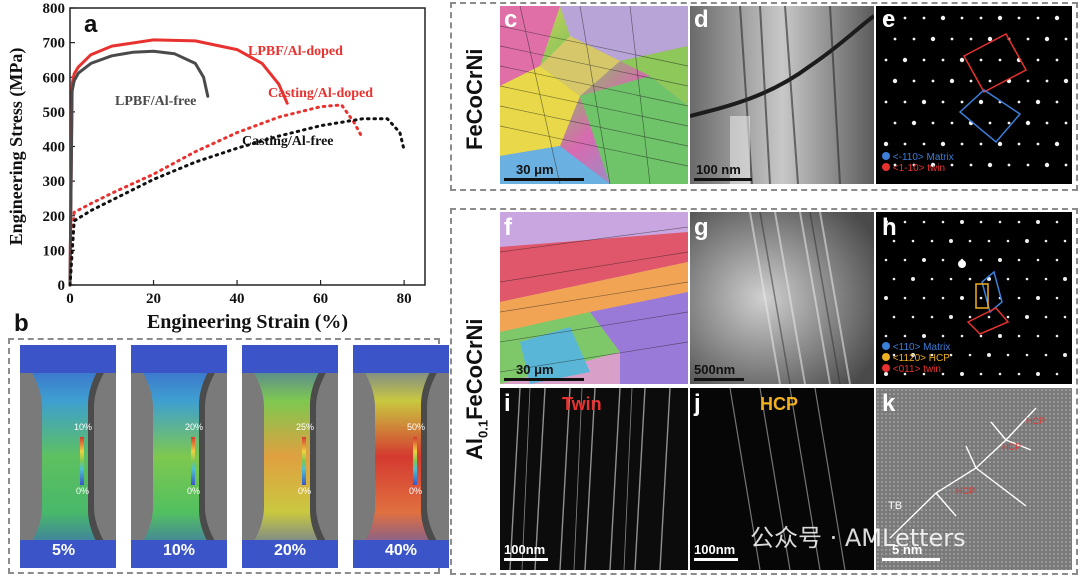 Image resolution: width=1080 pixels, height=577 pixels. I want to click on panel-f-ebsd: f 30 μm, so click(594, 298).